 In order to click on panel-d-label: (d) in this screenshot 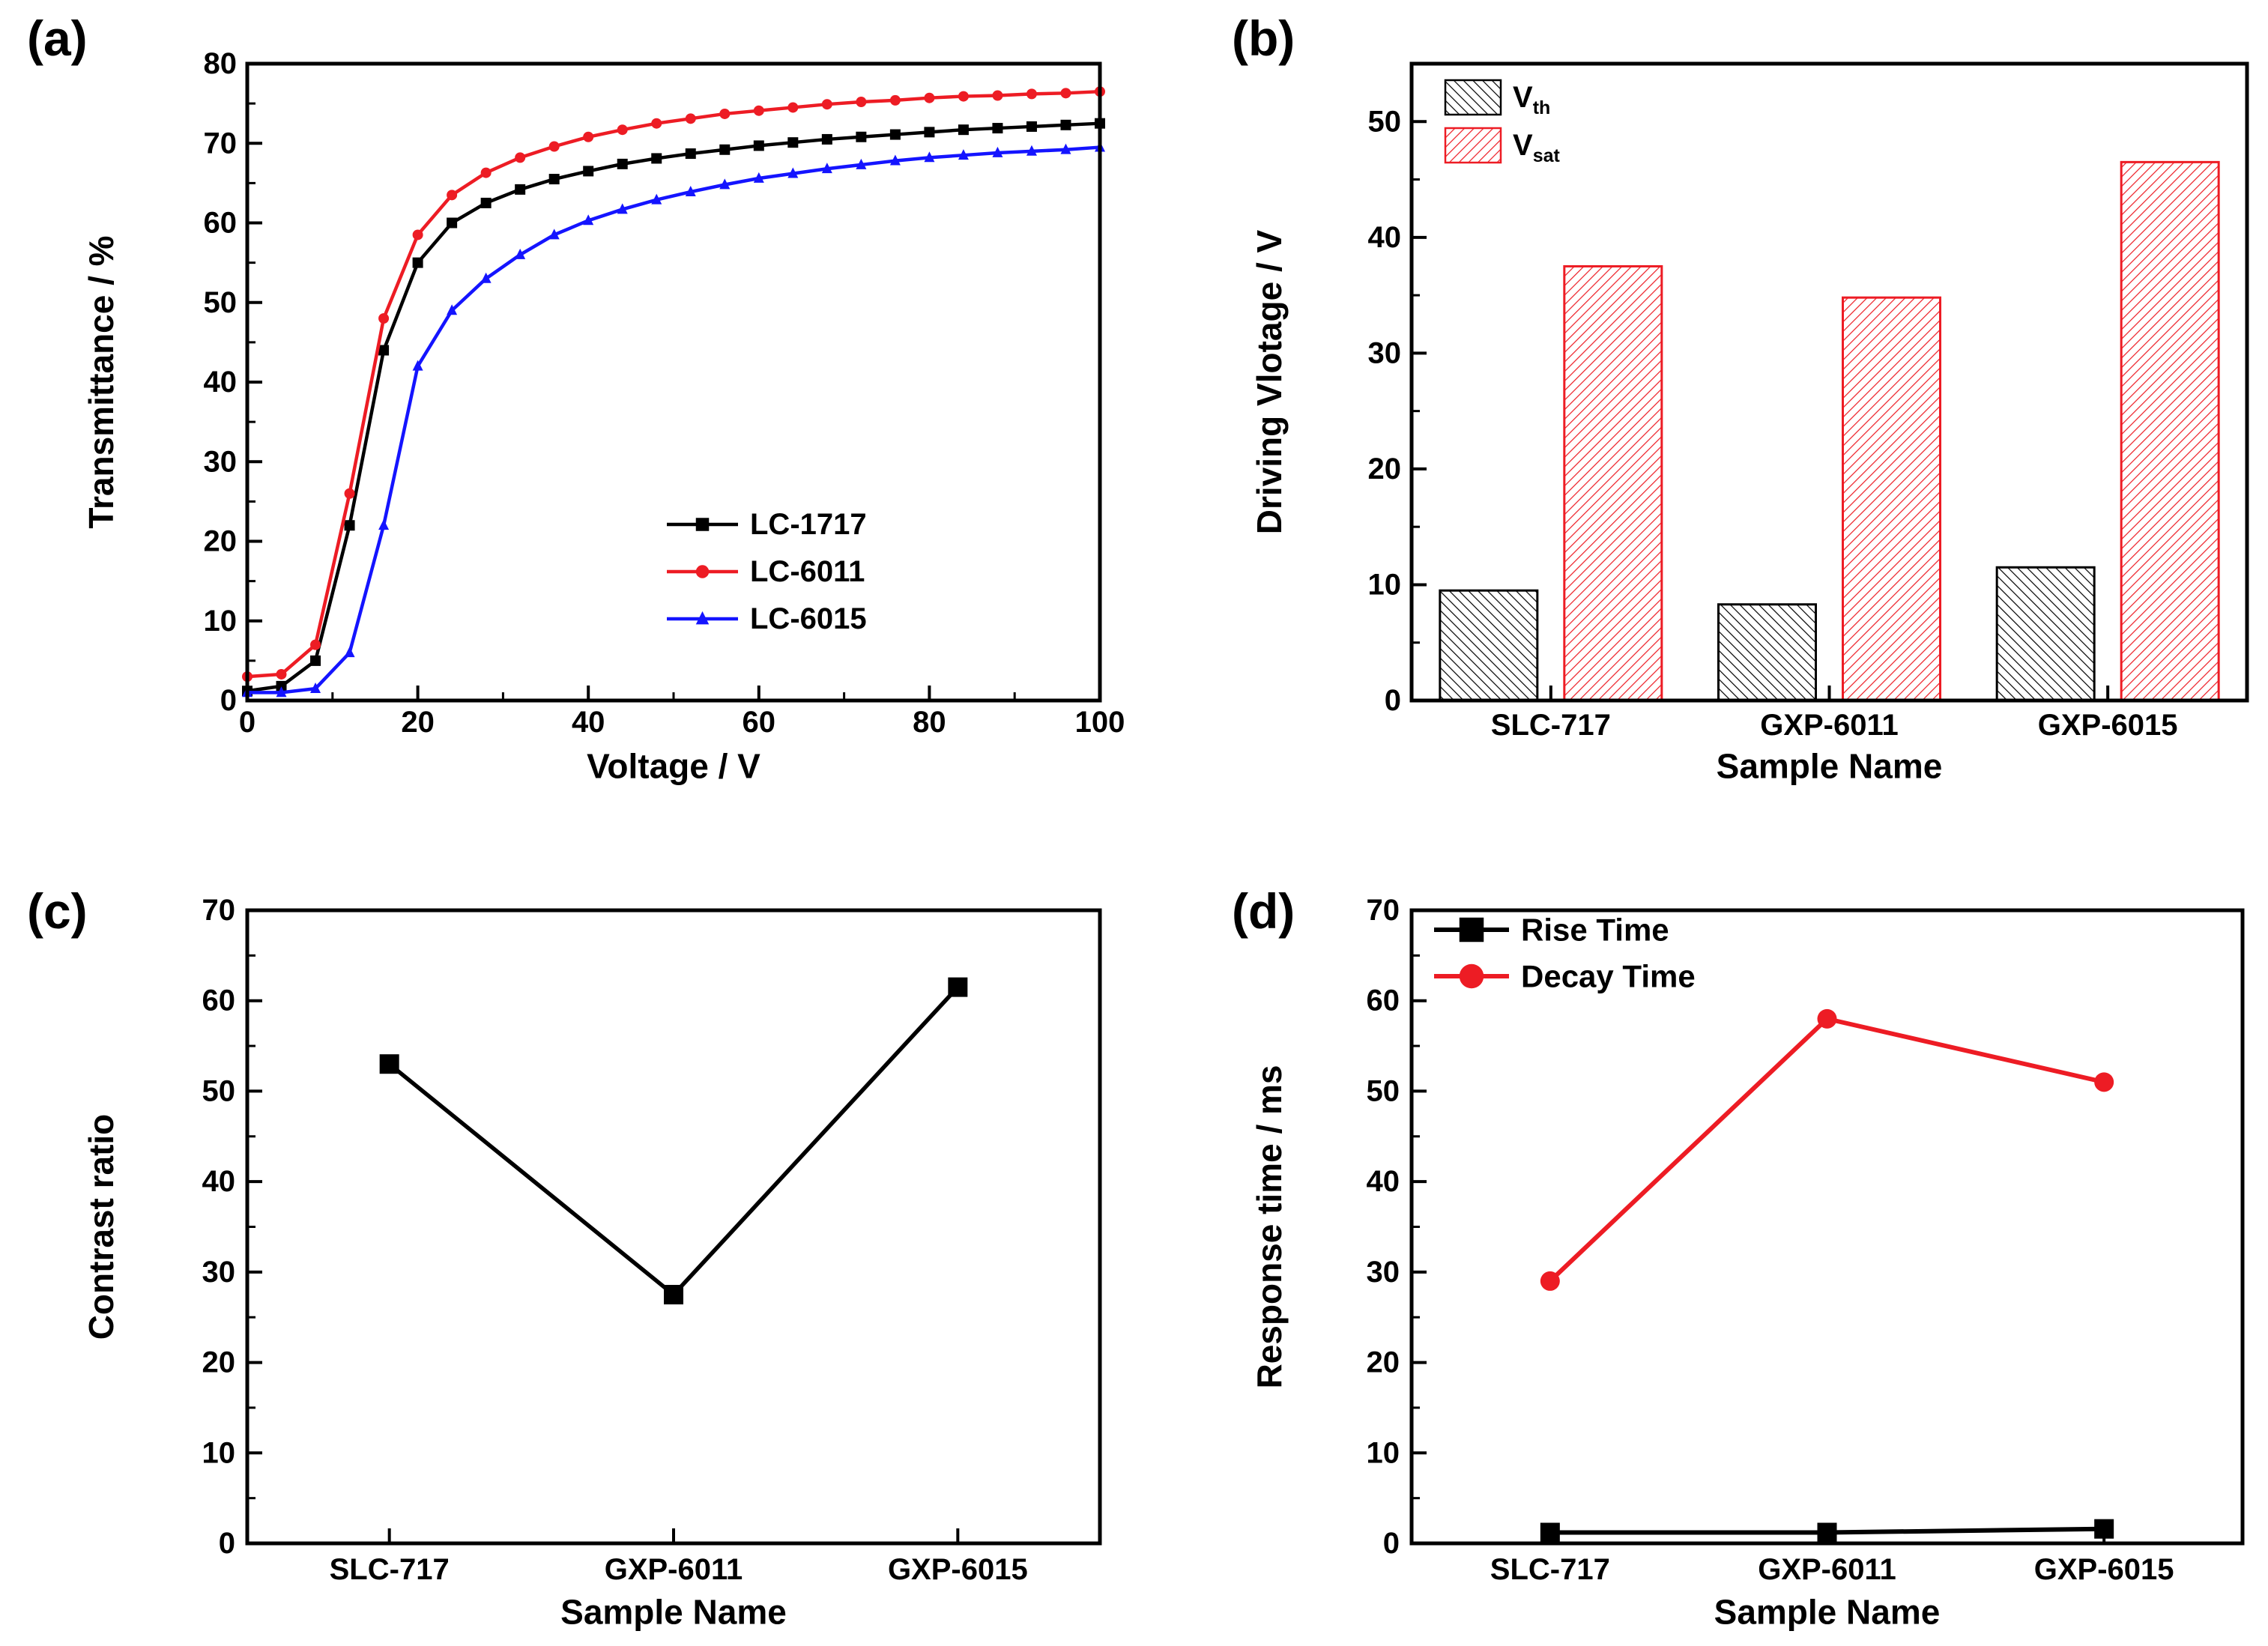, I will do `click(1263, 911)`.